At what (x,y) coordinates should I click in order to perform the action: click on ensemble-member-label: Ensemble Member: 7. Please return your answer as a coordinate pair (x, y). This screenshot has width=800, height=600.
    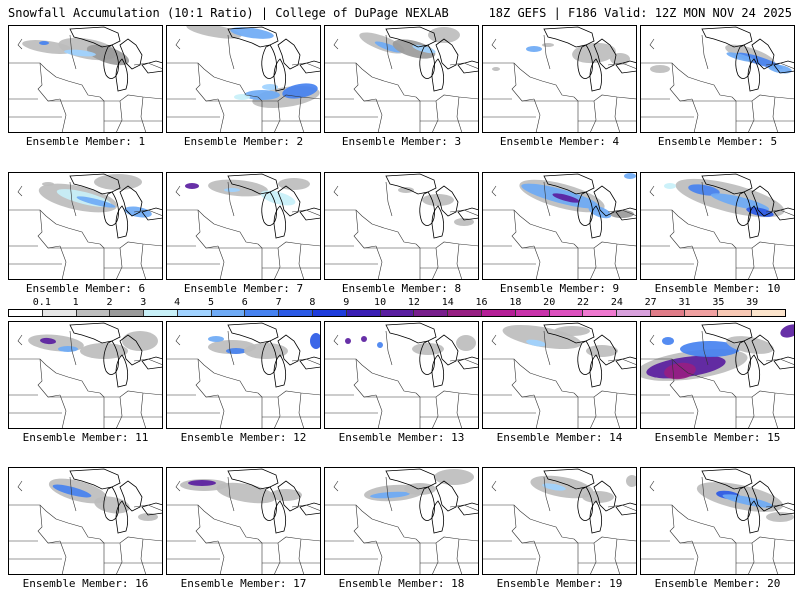
    Looking at the image, I should click on (243, 288).